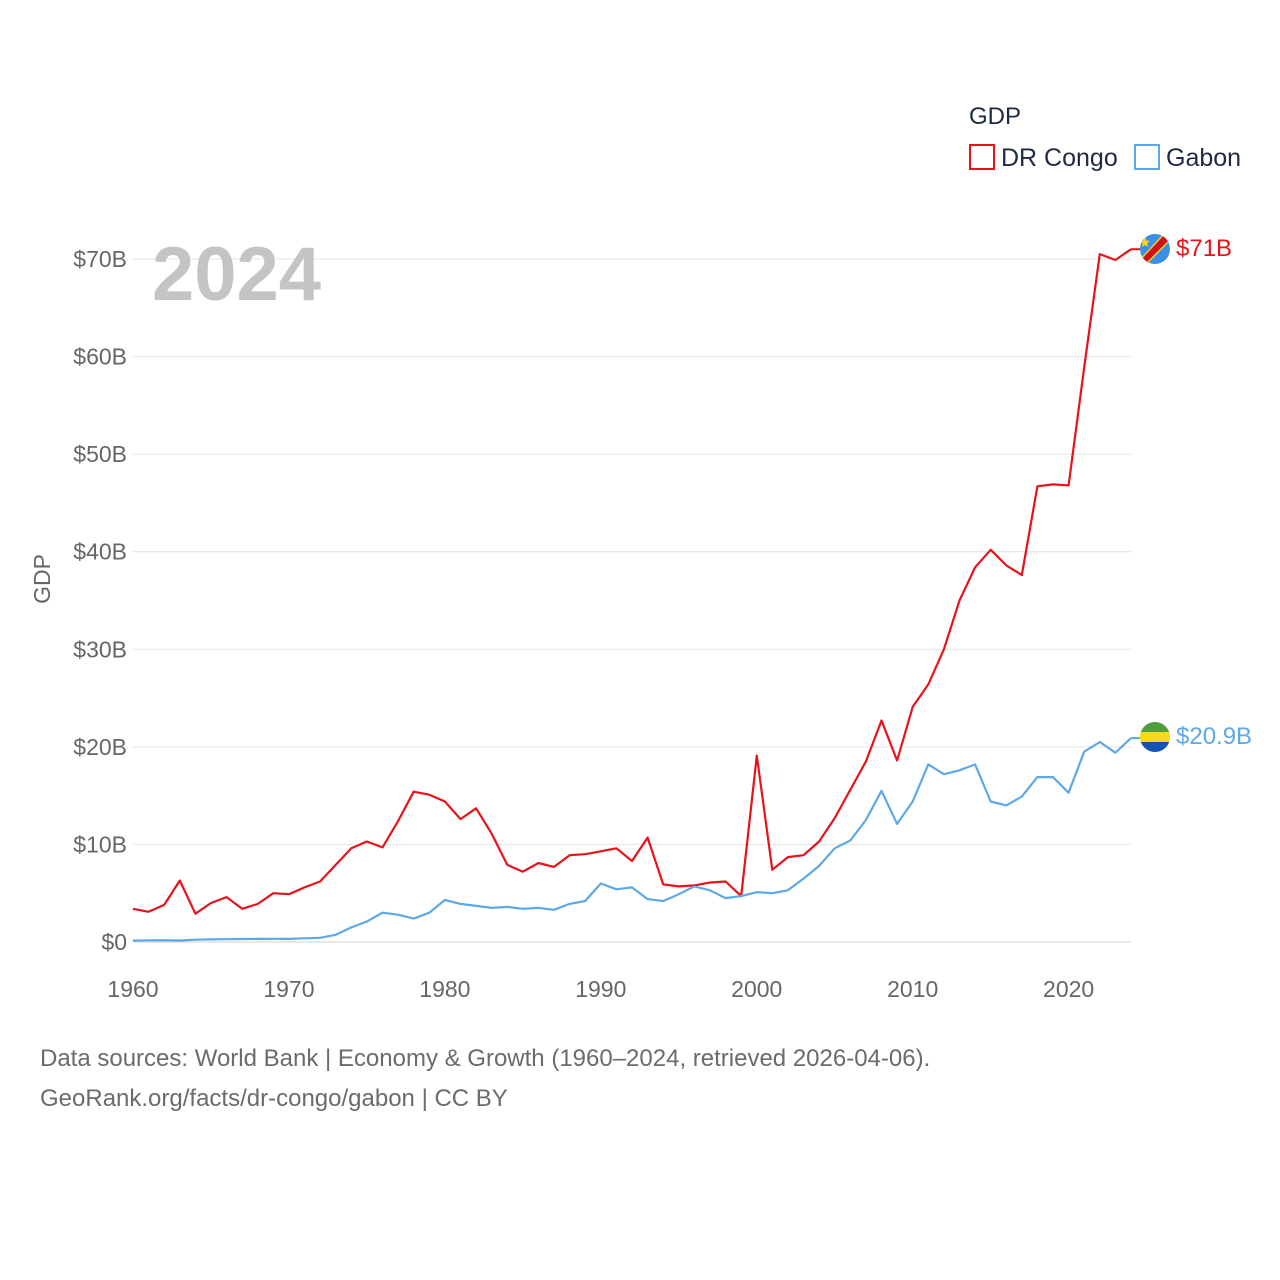 This screenshot has height=1280, width=1280. What do you see at coordinates (982, 157) in the screenshot?
I see `legend-swatch-dr-congo` at bounding box center [982, 157].